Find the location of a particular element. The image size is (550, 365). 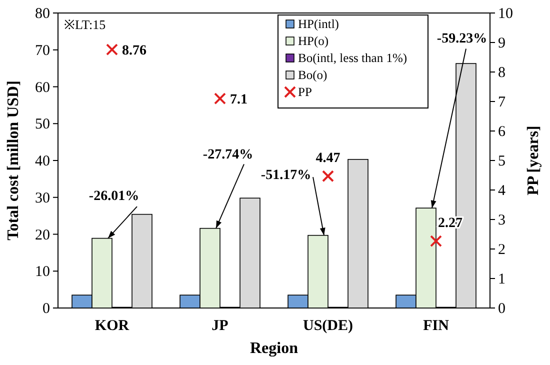

y-tick-label: 40 is located at coordinates (42, 162).